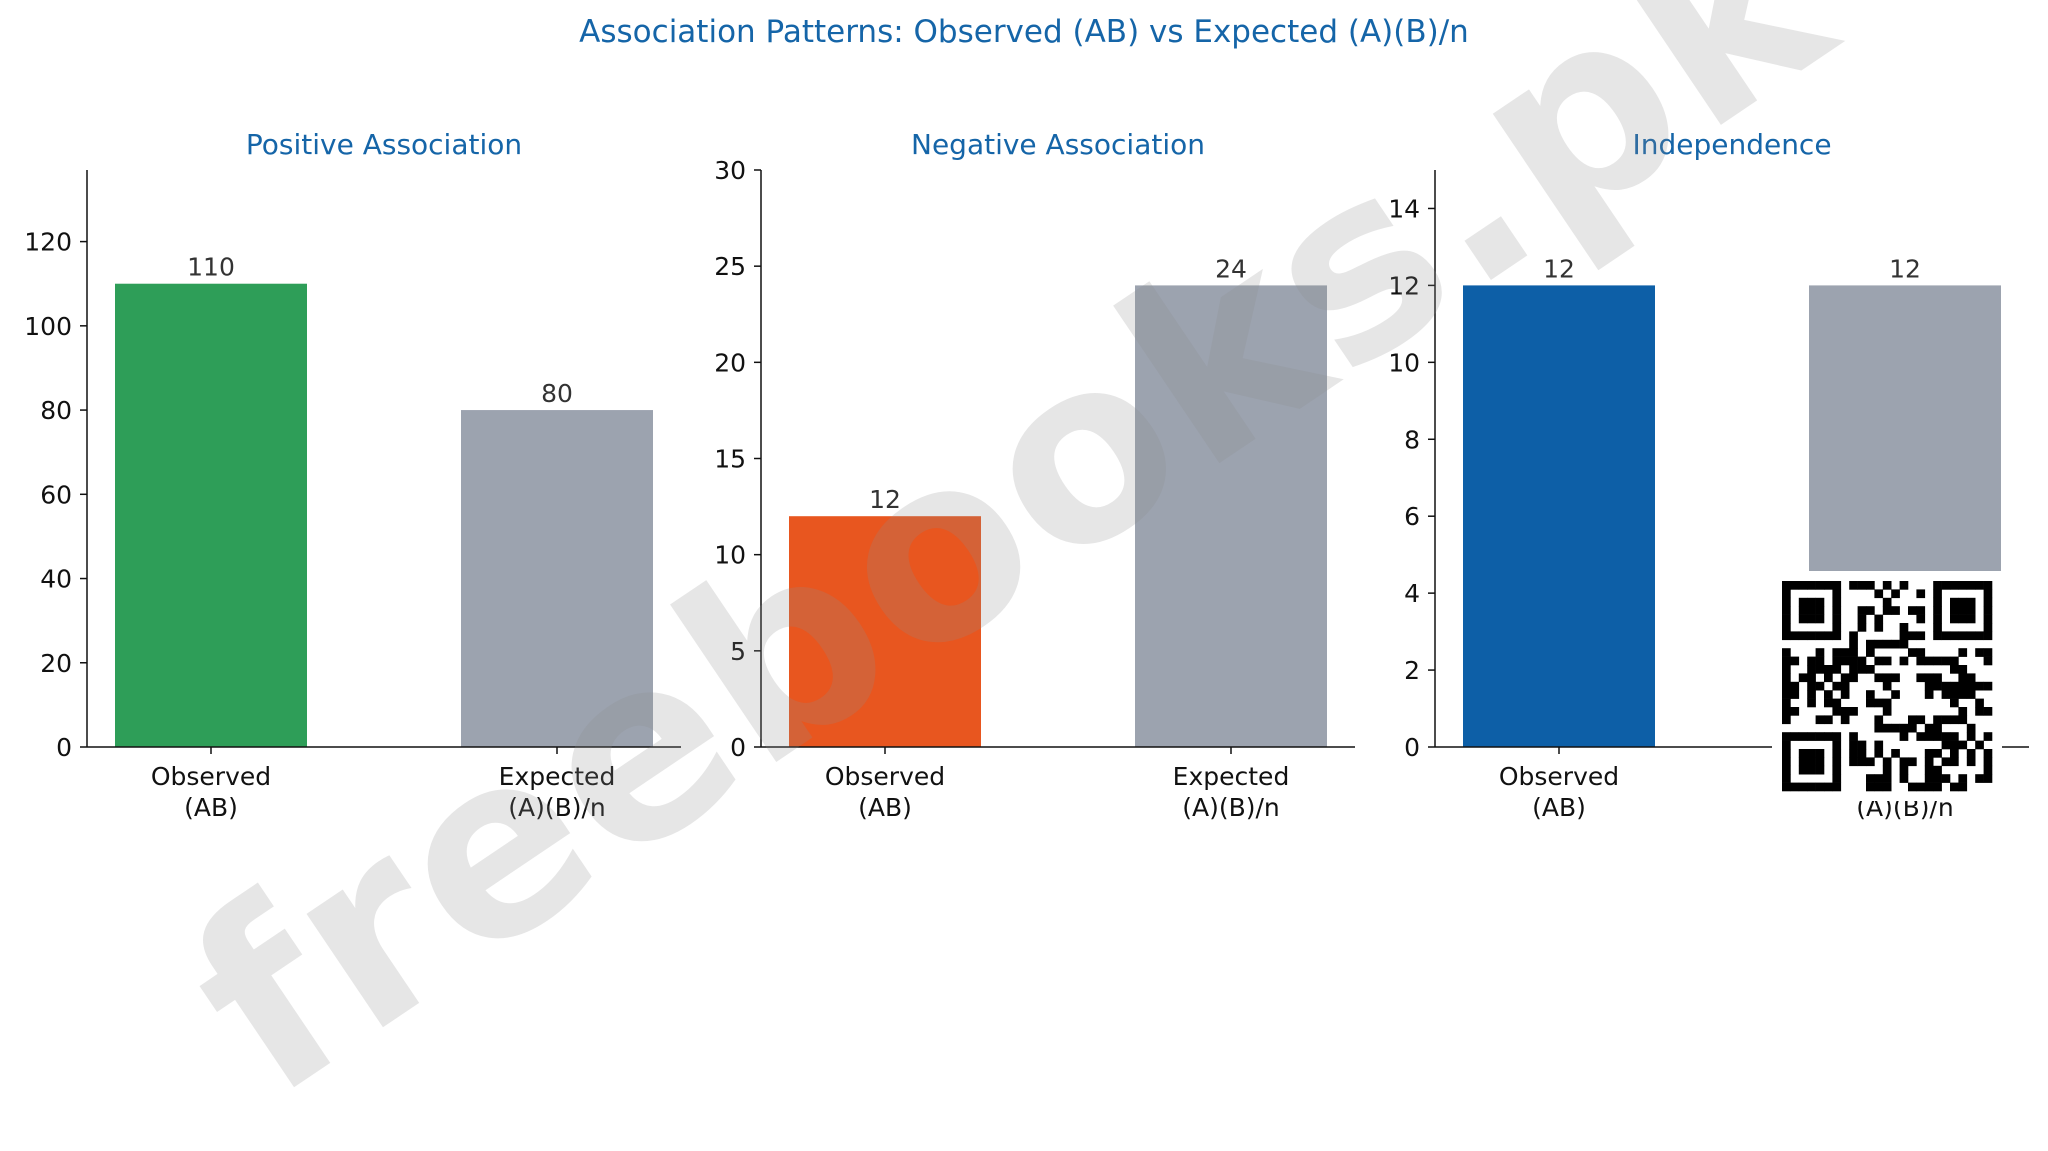 This screenshot has height=1151, width=2048. Describe the element at coordinates (1887, 686) in the screenshot. I see `qr-code-icon` at that location.